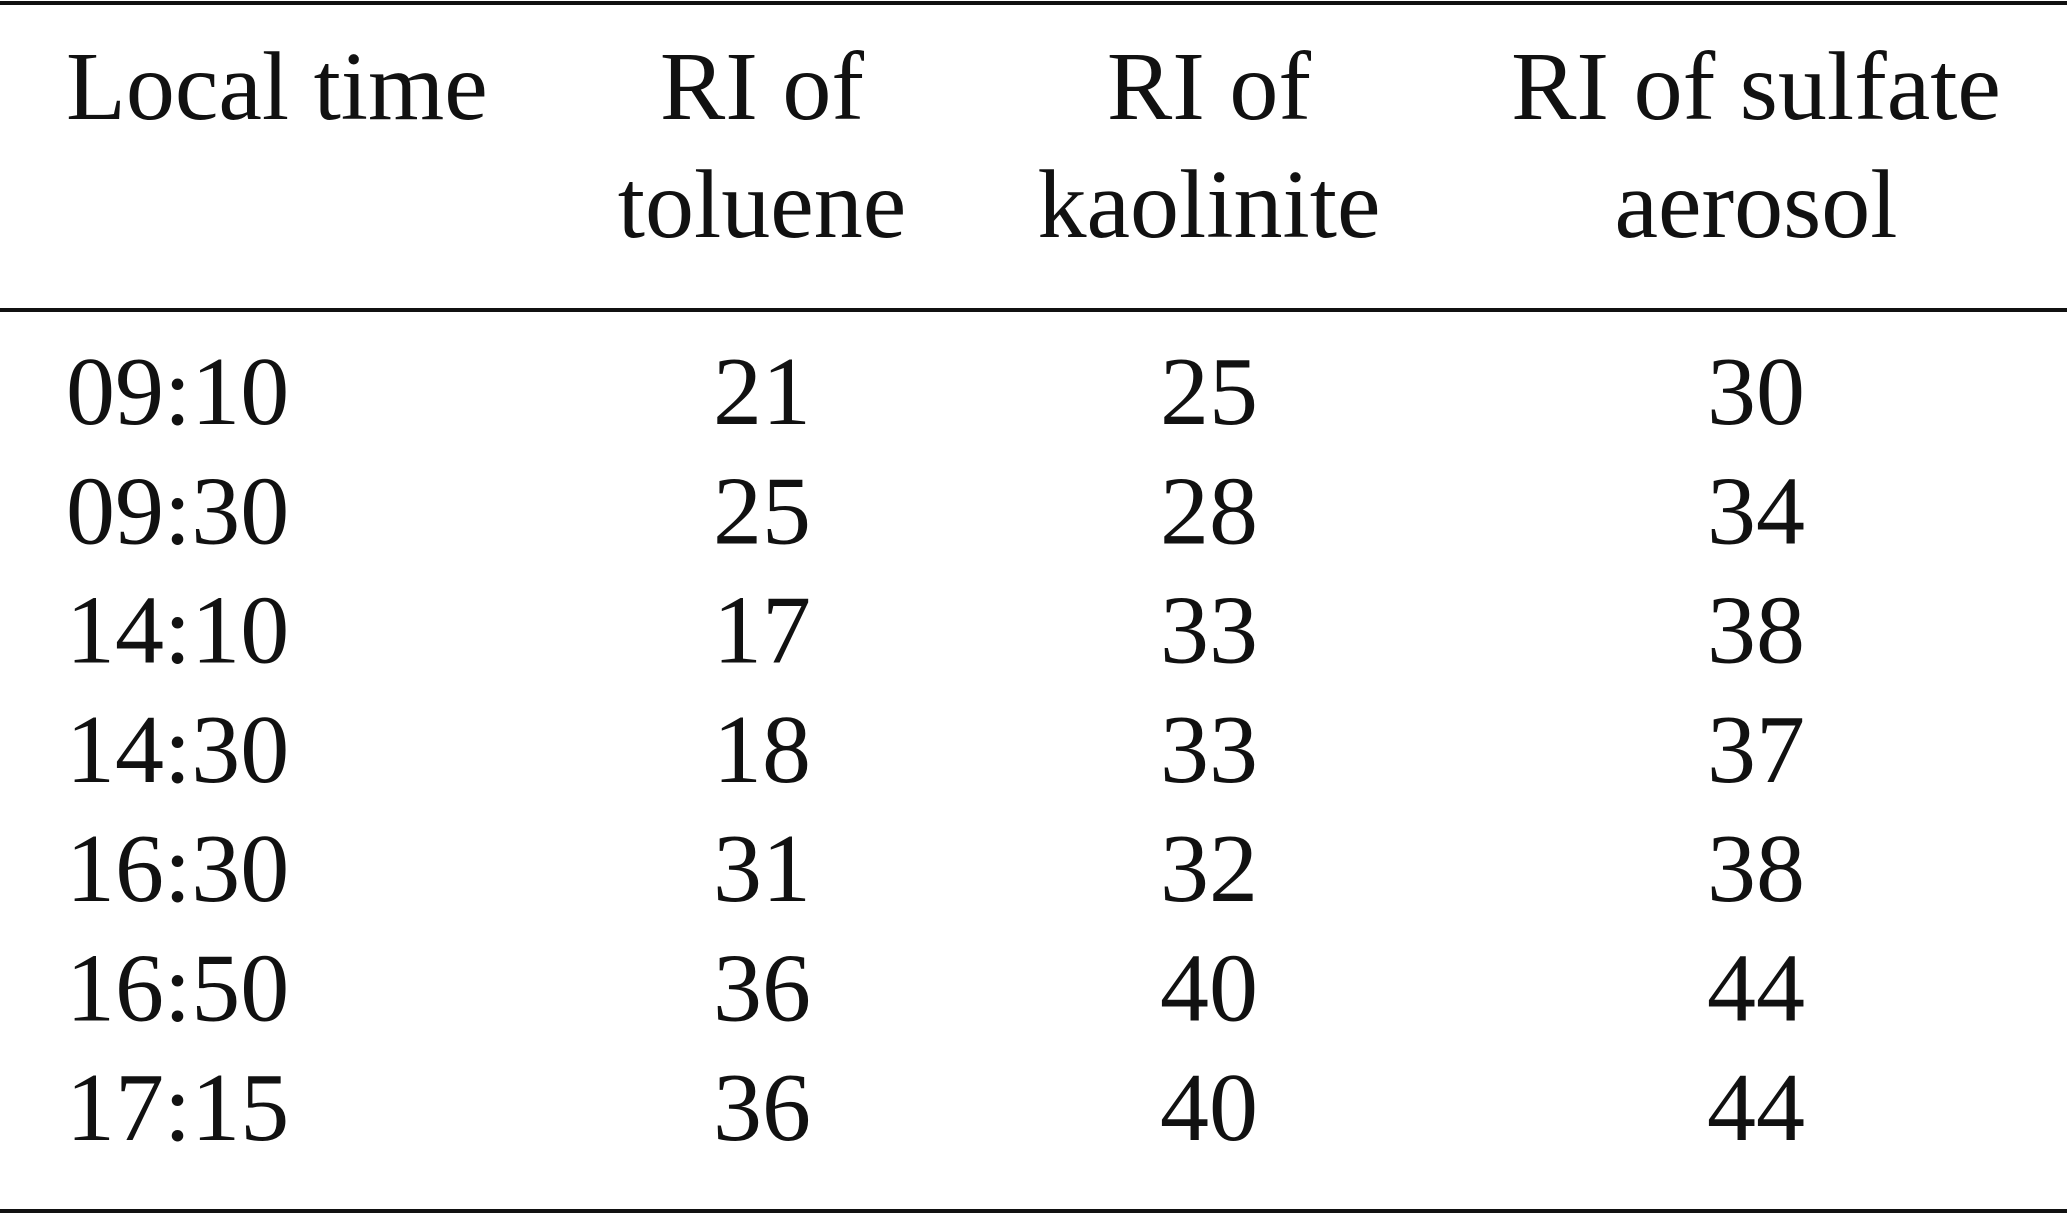 This screenshot has height=1216, width=2067. What do you see at coordinates (762, 392) in the screenshot?
I see `value-cell: 21` at bounding box center [762, 392].